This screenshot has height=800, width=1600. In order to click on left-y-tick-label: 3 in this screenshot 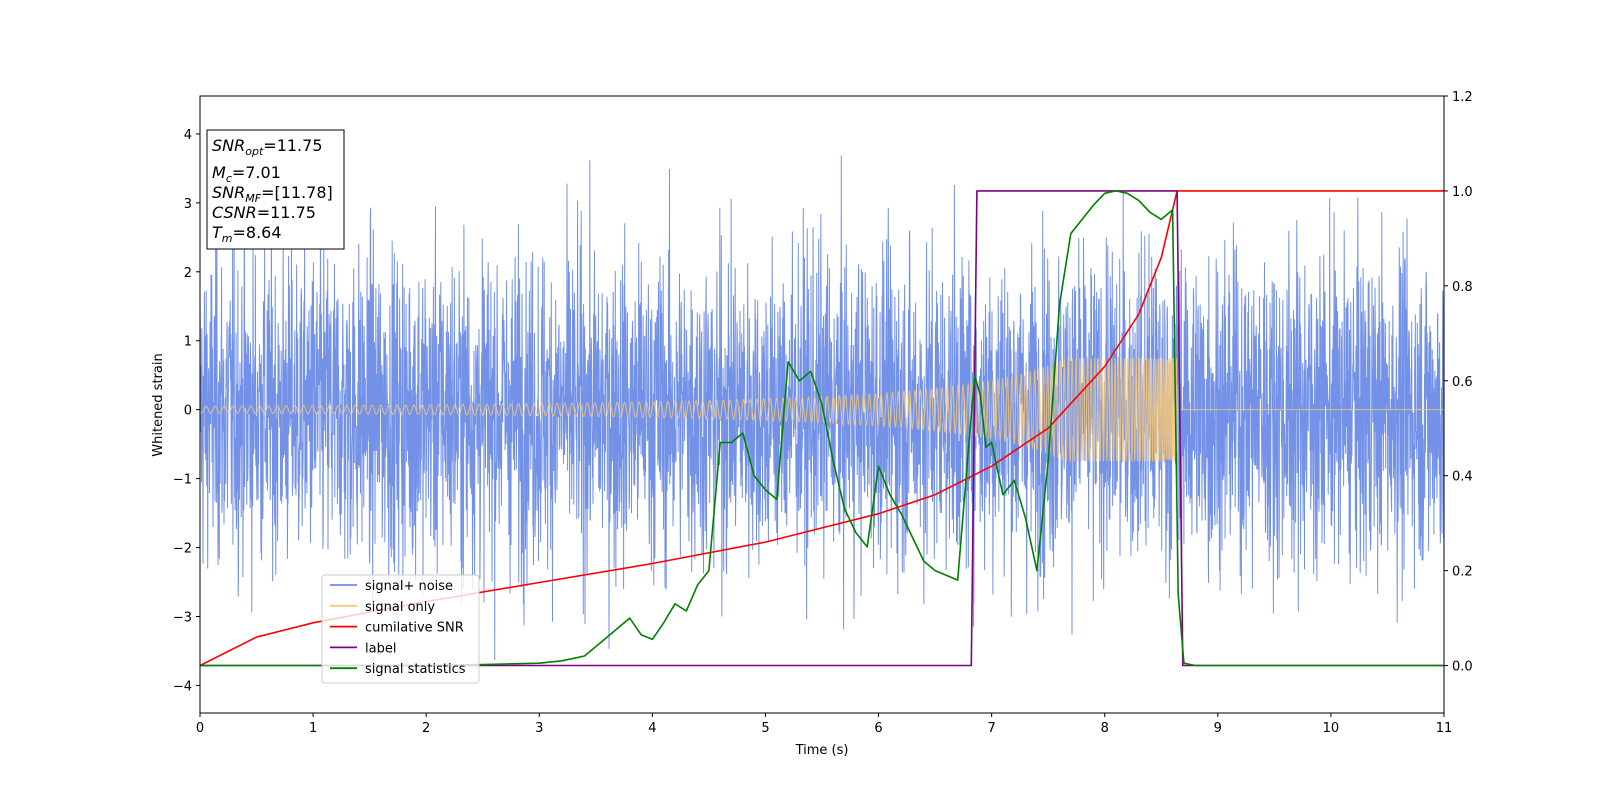, I will do `click(188, 204)`.